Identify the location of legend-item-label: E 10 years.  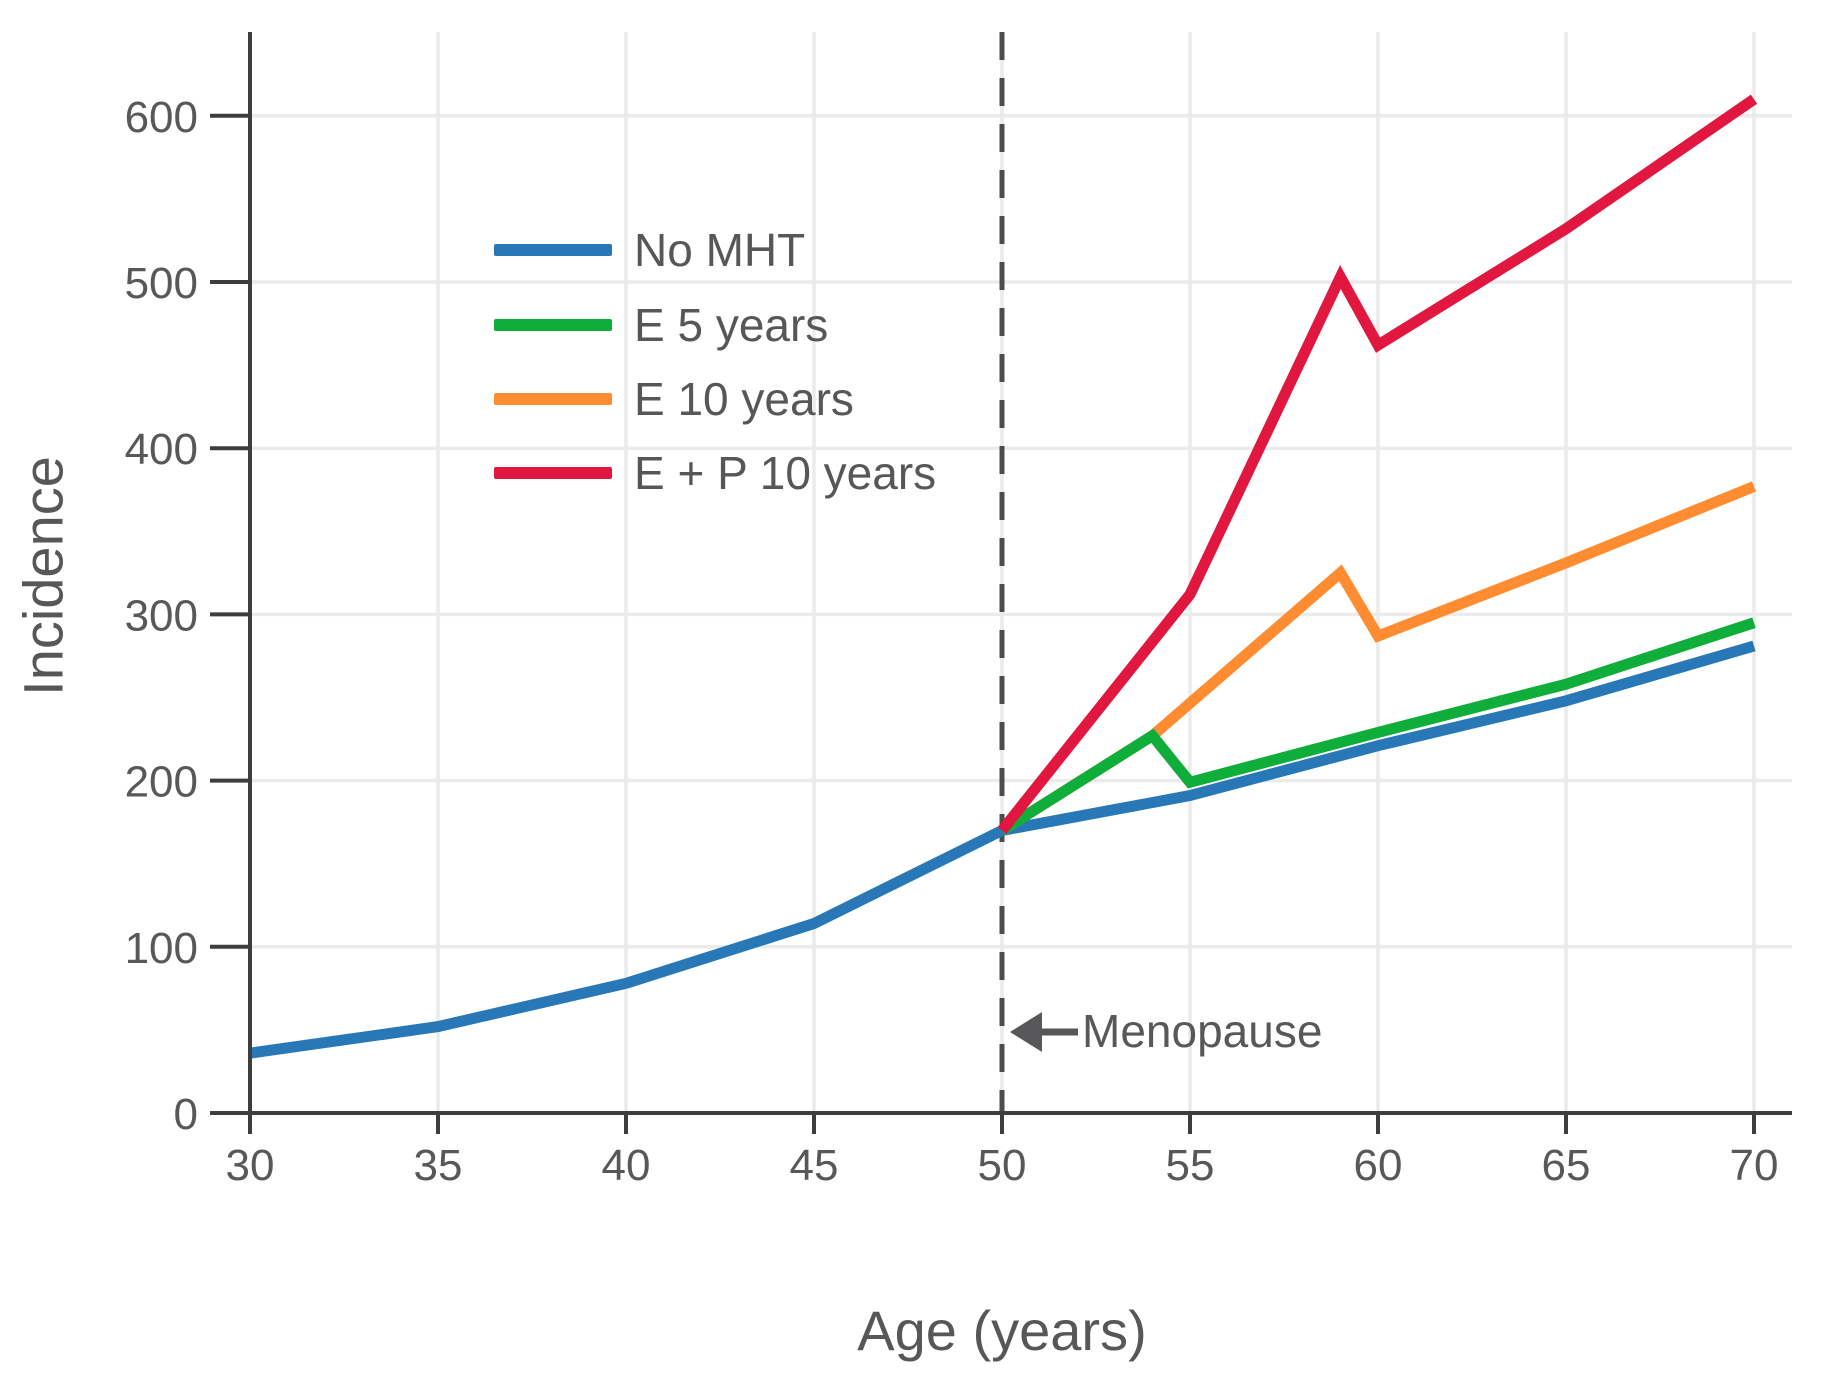
(744, 398).